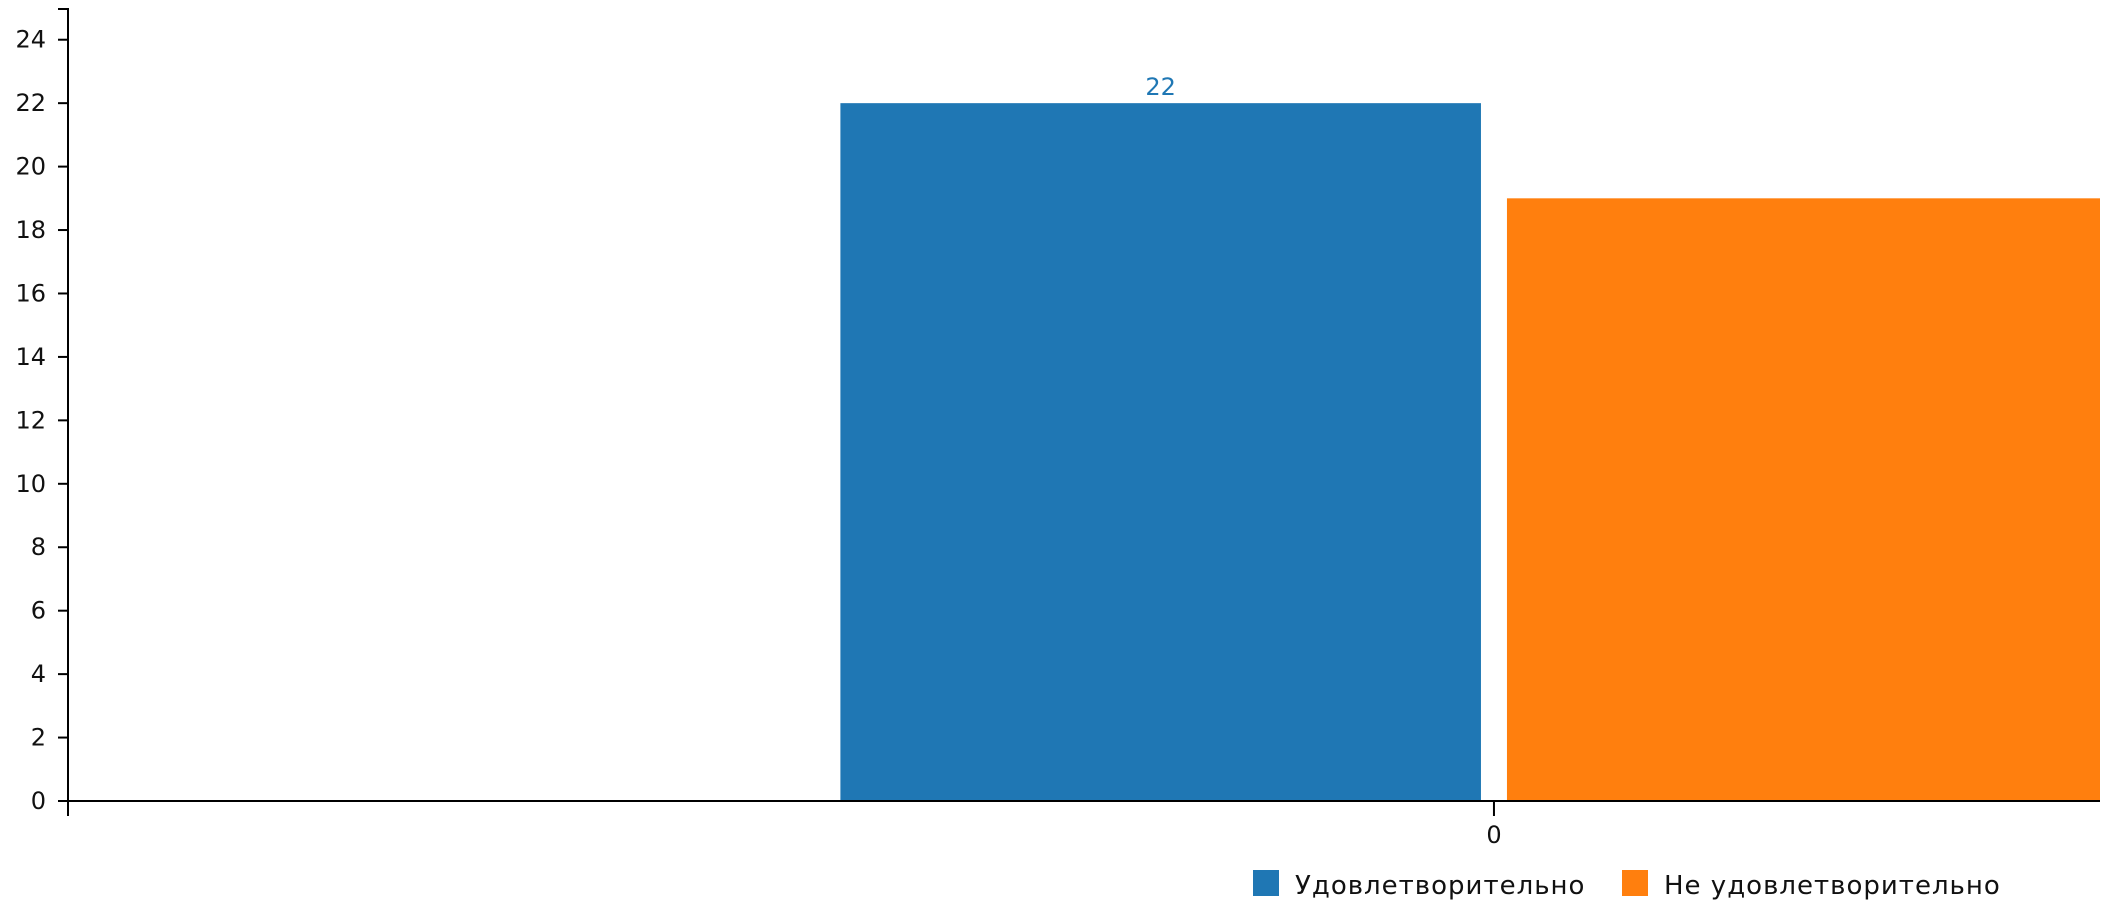 The height and width of the screenshot is (920, 2114). I want to click on y-tick-label: 0, so click(38, 801).